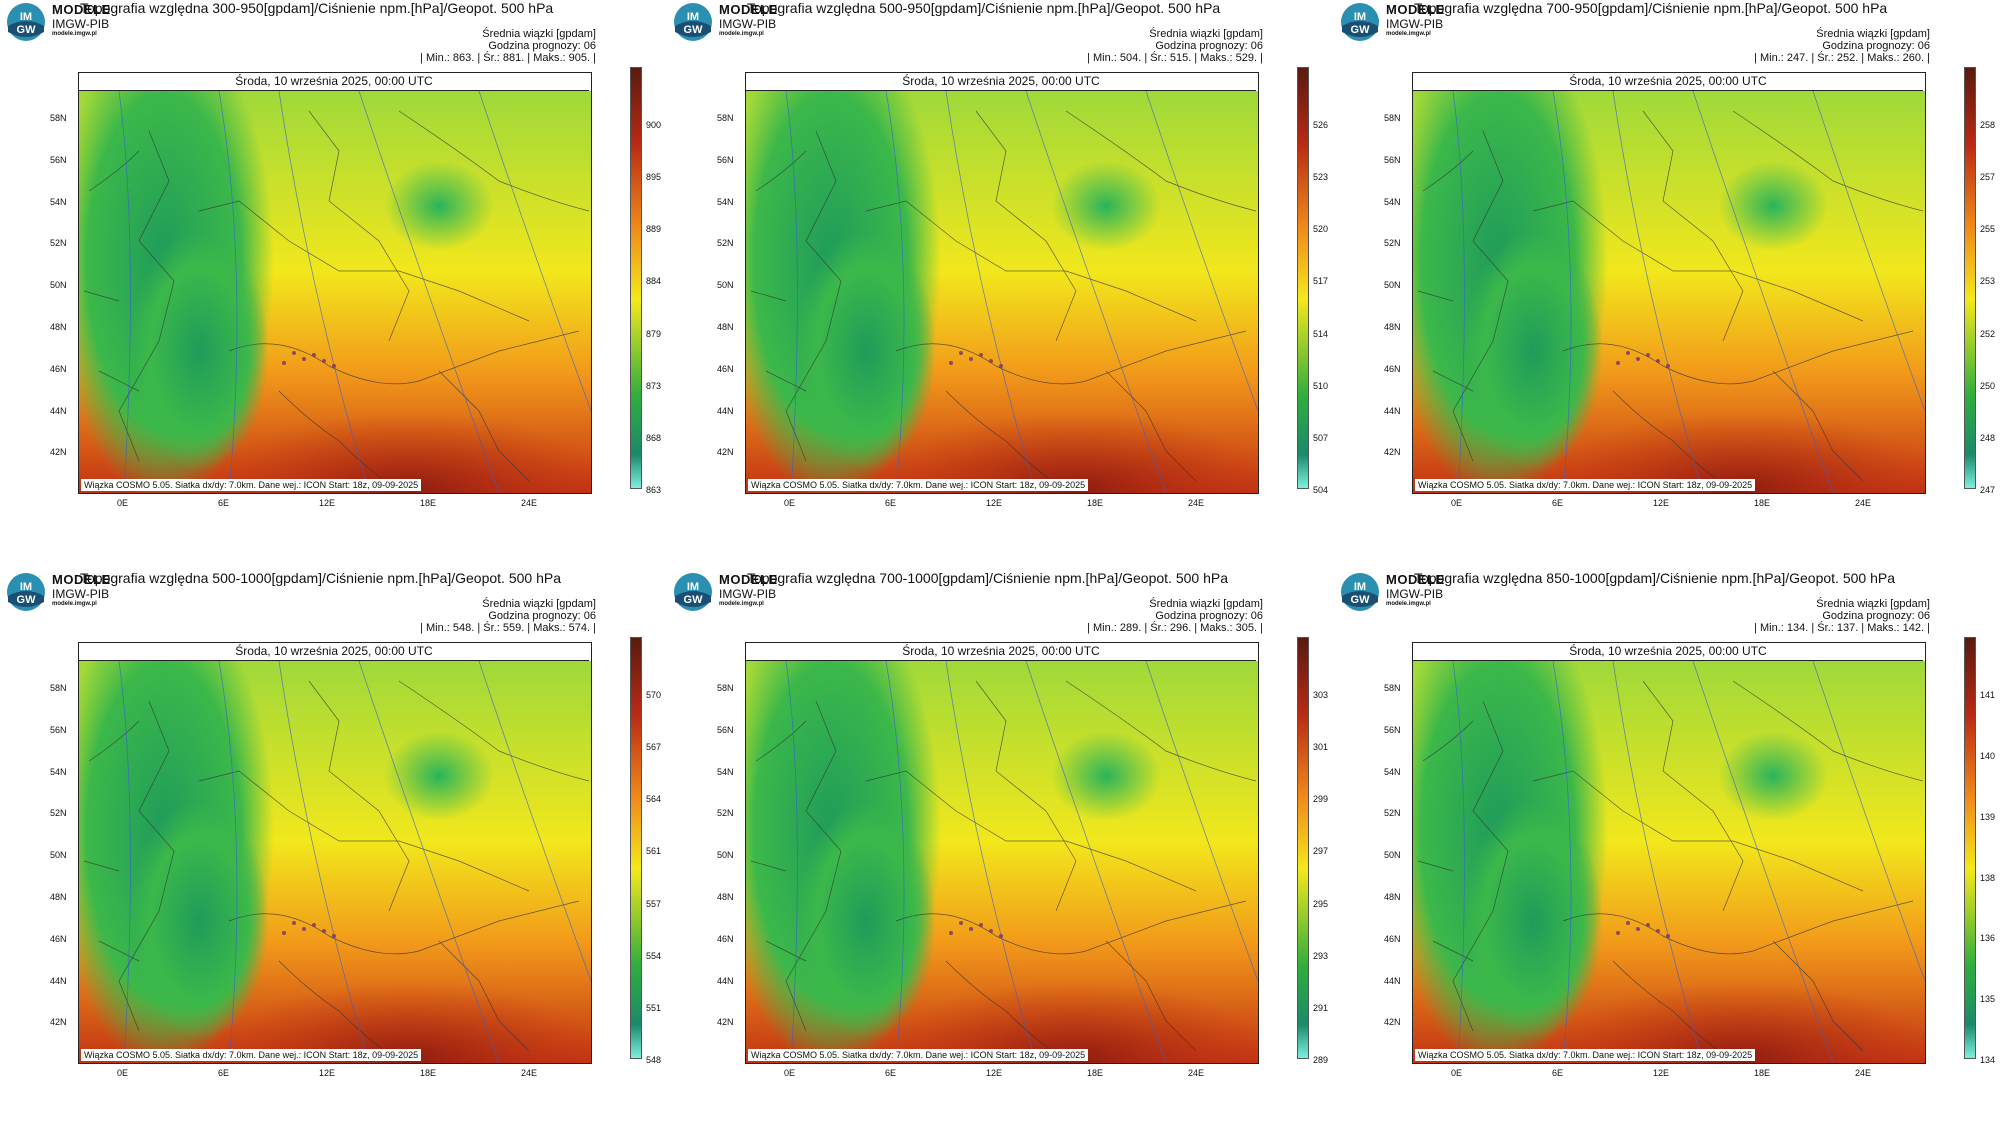 The image size is (2000, 1137). What do you see at coordinates (1988, 490) in the screenshot?
I see `colorbar-label: 247` at bounding box center [1988, 490].